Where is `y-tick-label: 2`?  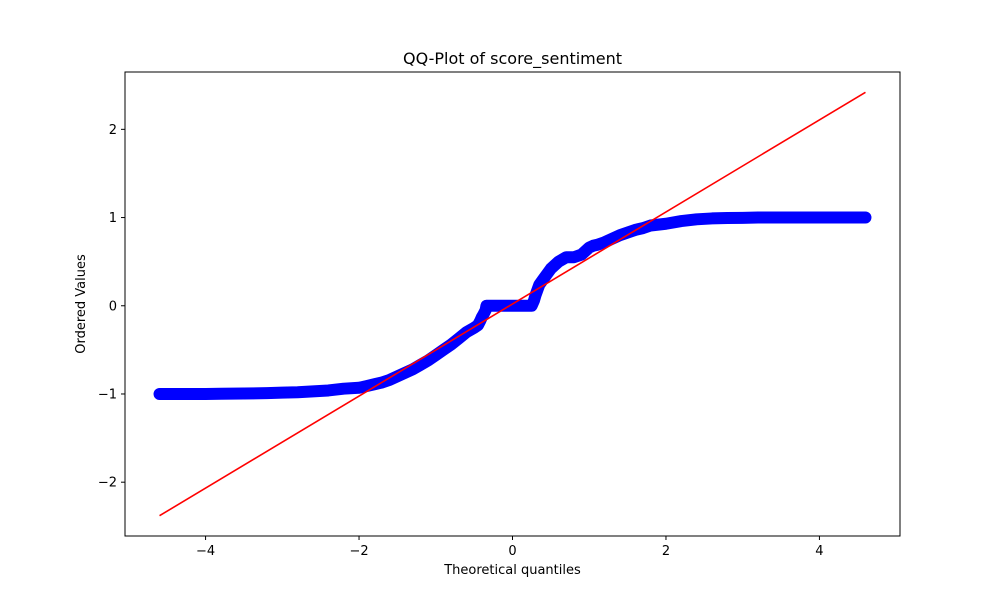 y-tick-label: 2 is located at coordinates (113, 130).